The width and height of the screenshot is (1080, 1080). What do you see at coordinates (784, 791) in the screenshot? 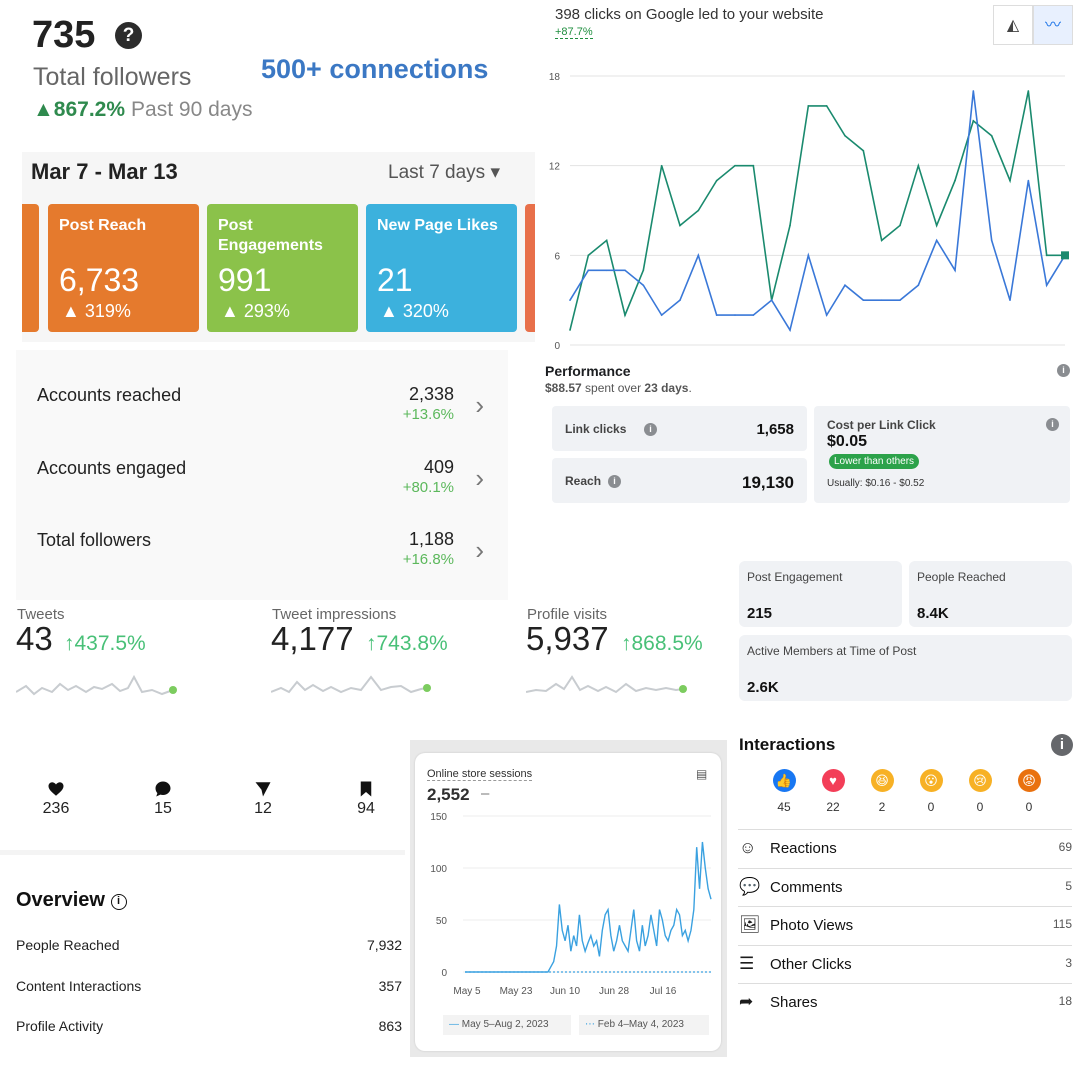
I see `like-reaction: 👍 45` at bounding box center [784, 791].